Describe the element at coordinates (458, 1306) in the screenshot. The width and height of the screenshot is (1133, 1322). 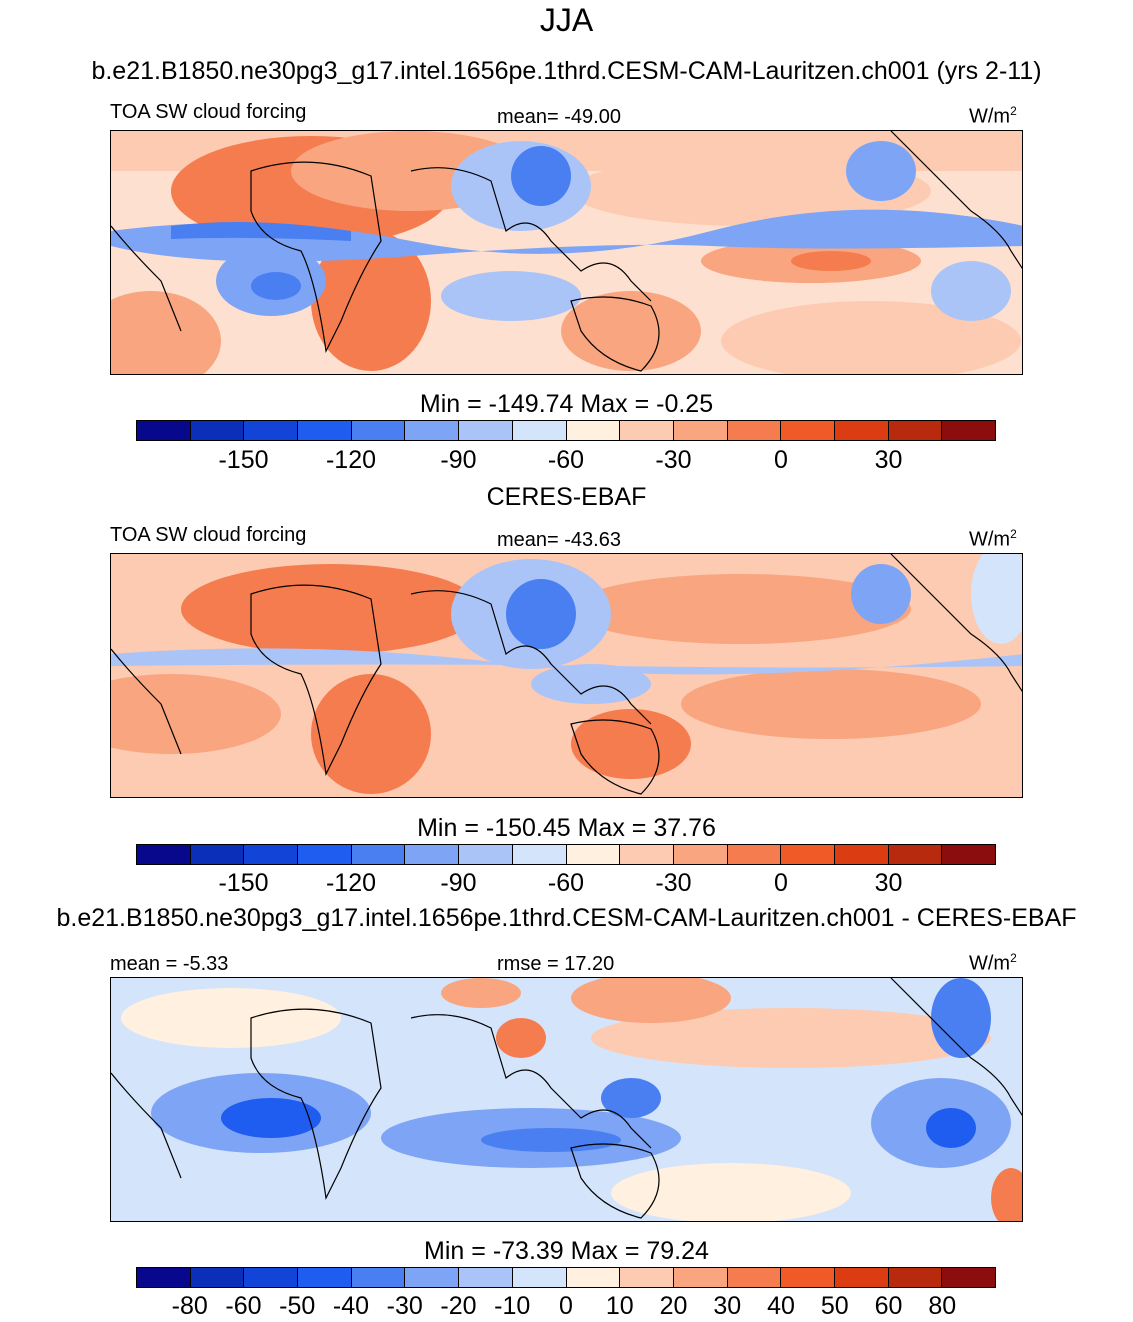
I see `colorbar-tick-label: -20` at that location.